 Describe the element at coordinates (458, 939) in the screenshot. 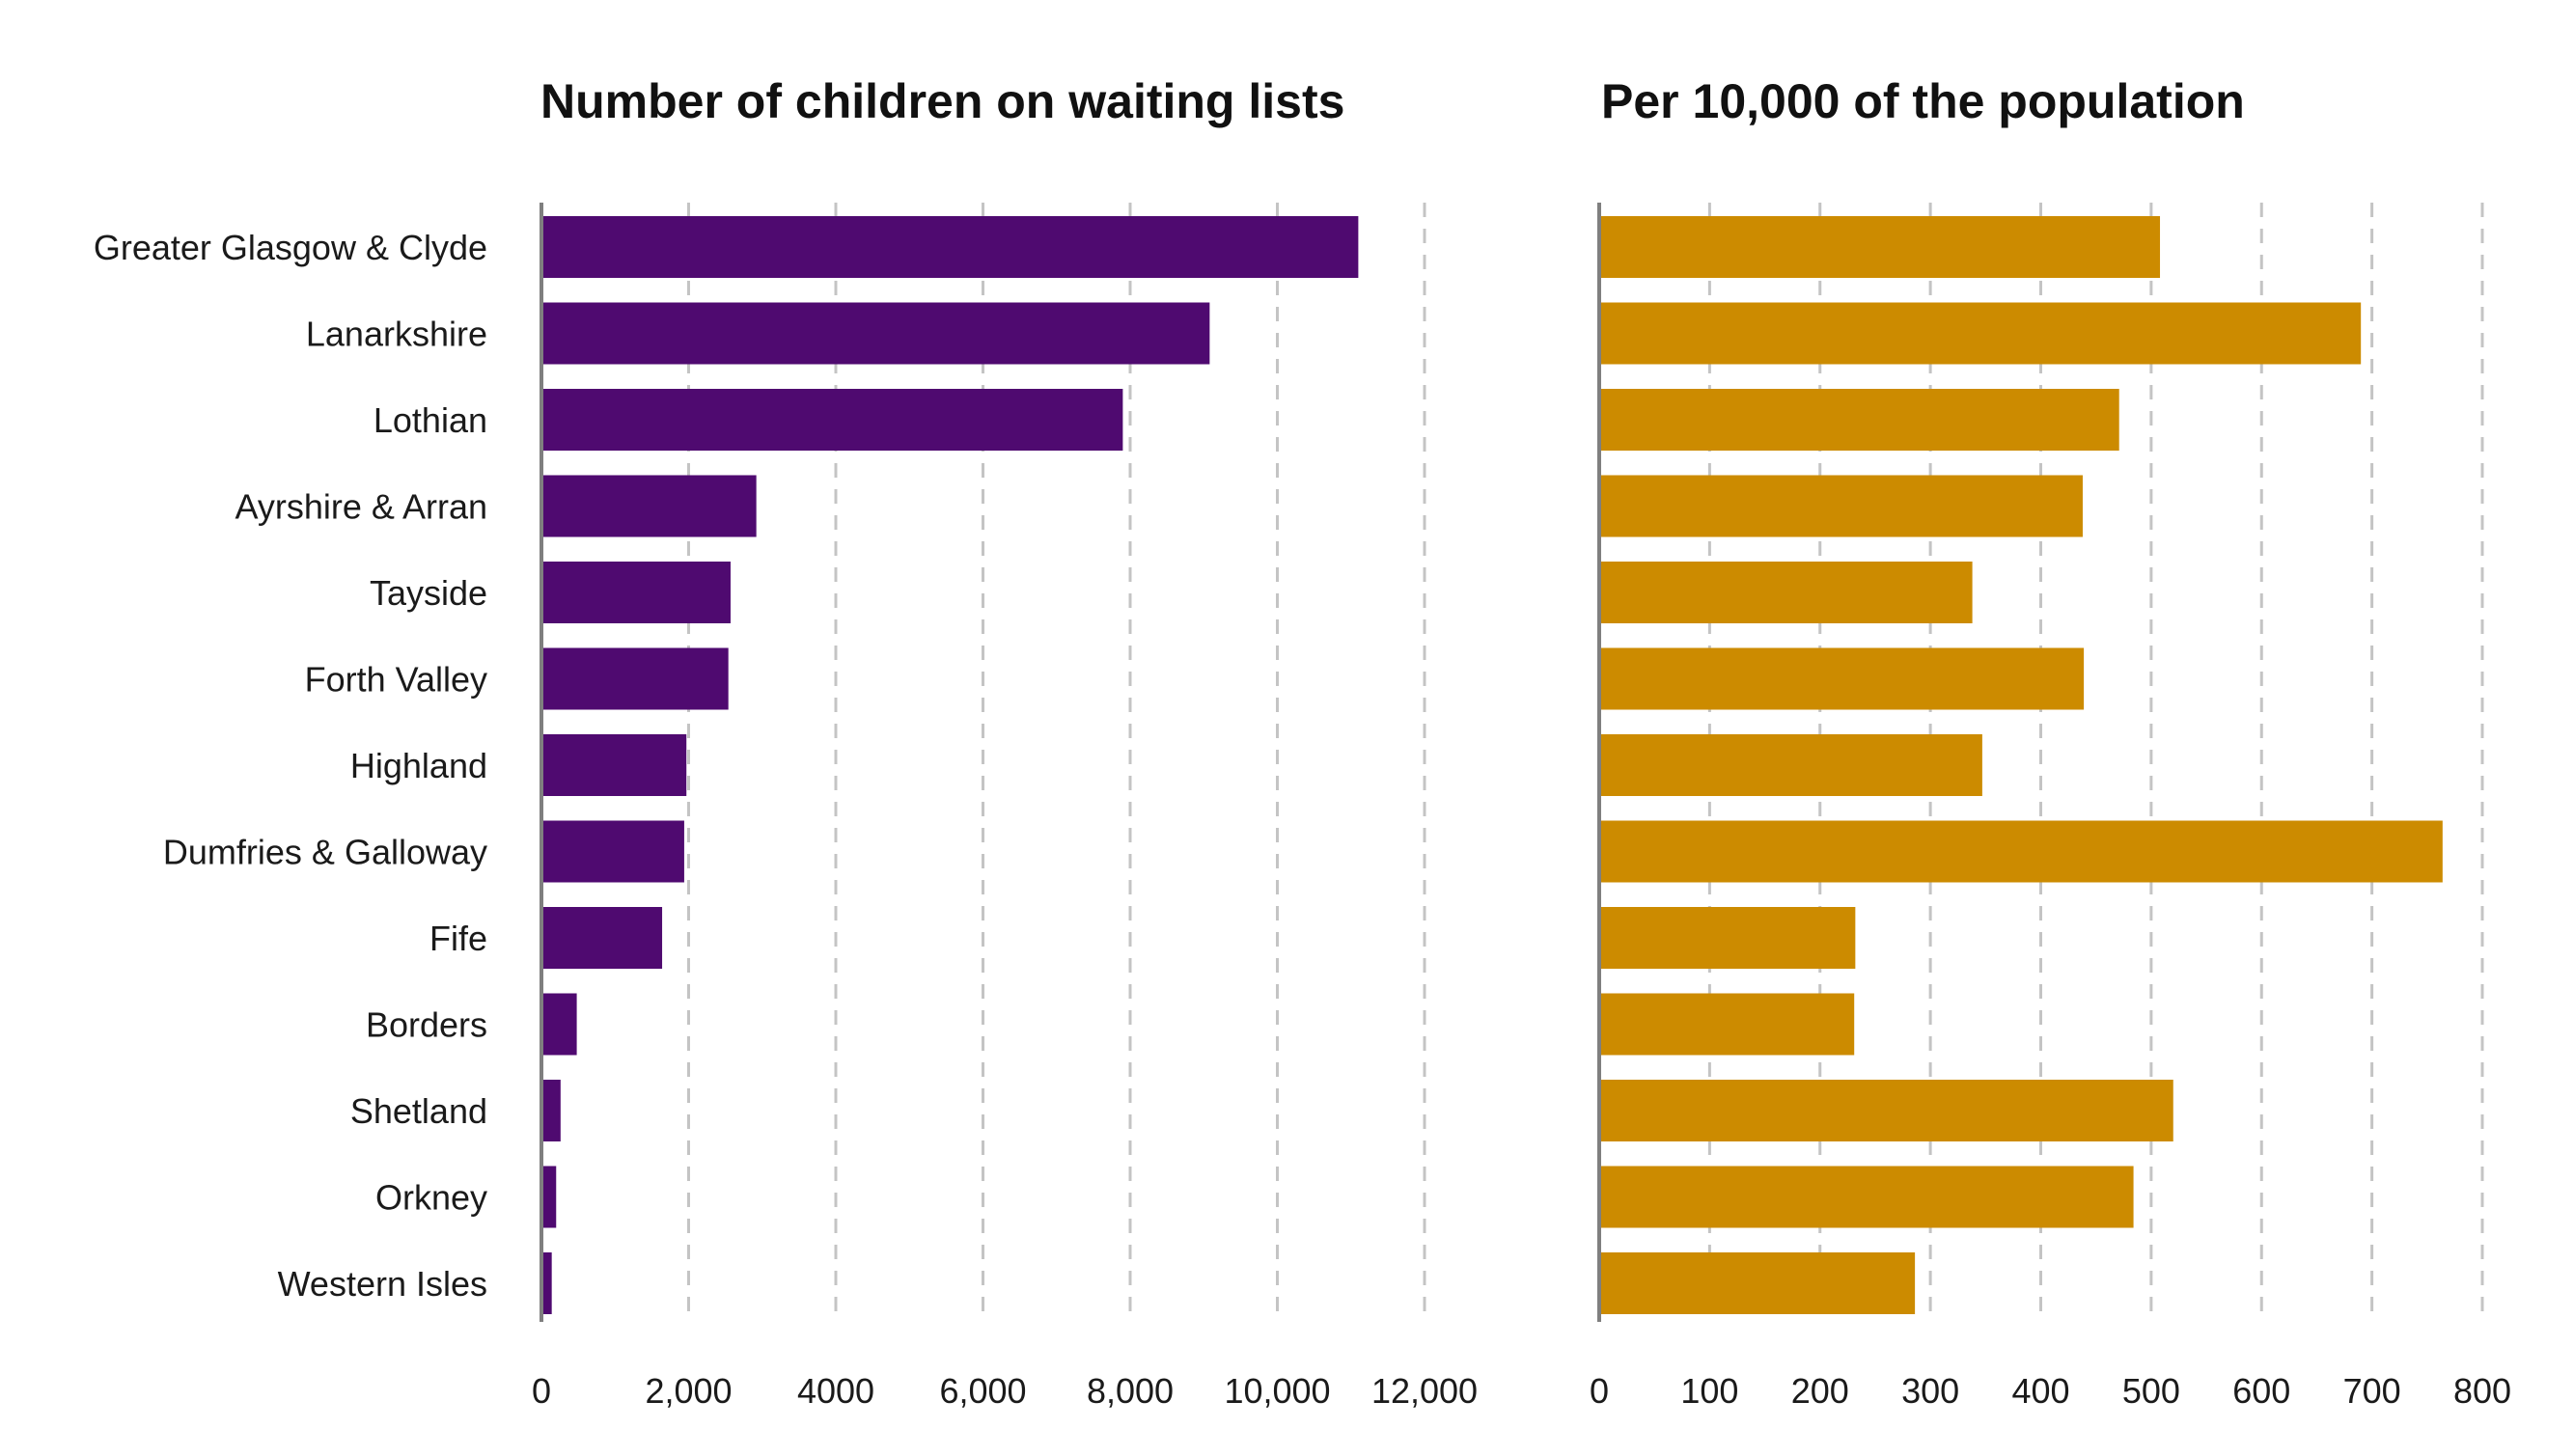

I see `category-label: Fife` at that location.